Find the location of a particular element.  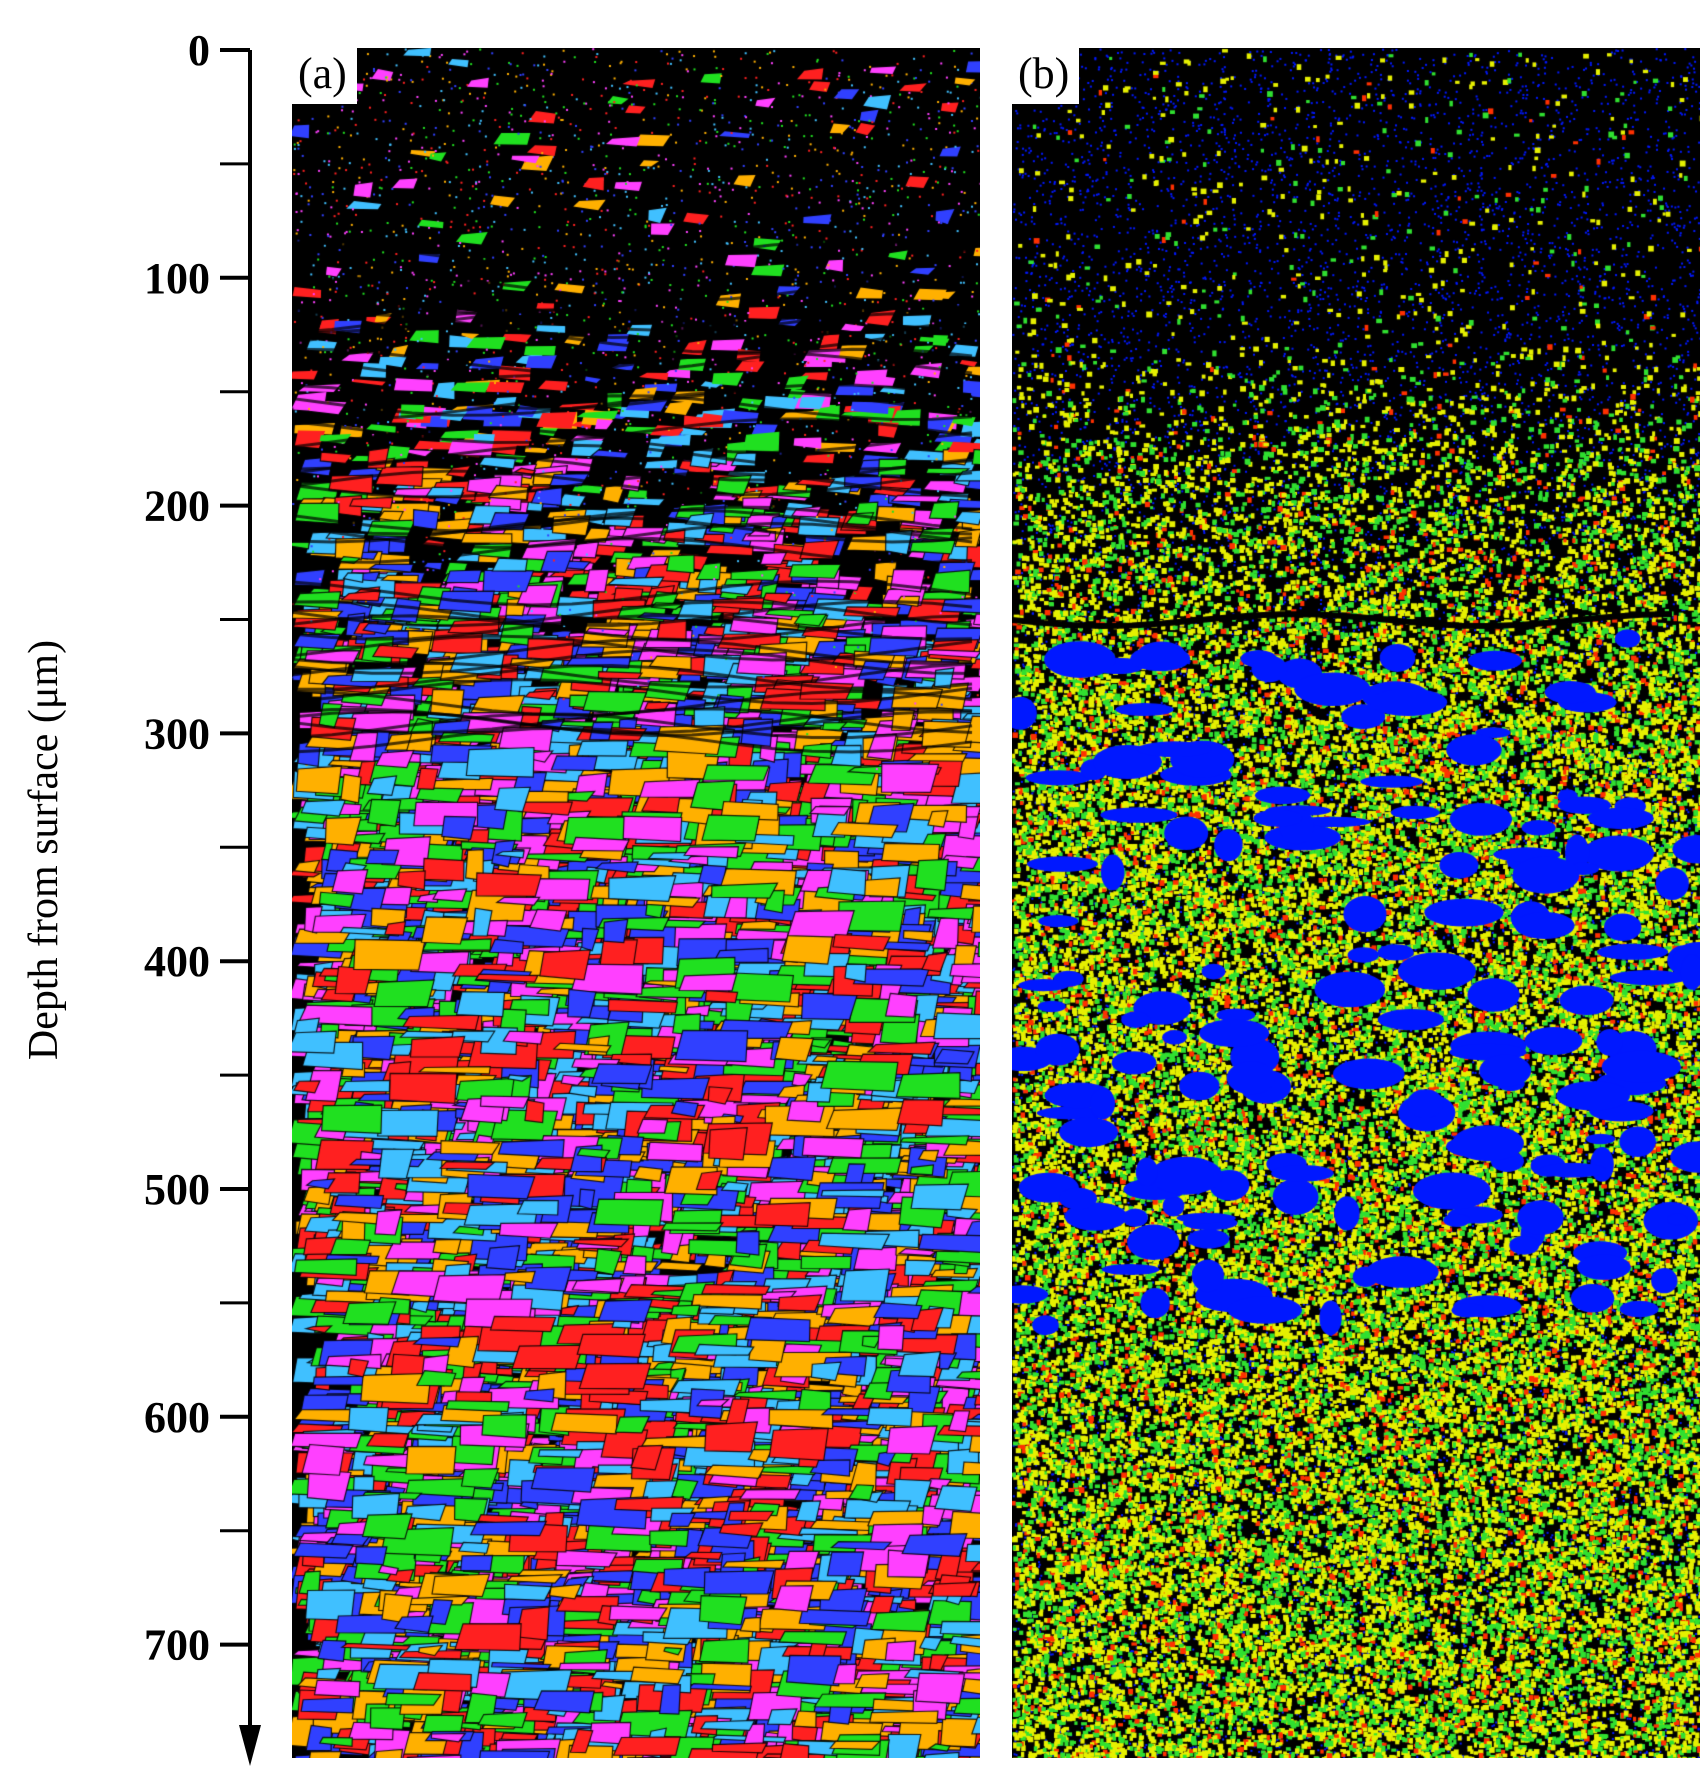

tick-label: 700 is located at coordinates (177, 1645).